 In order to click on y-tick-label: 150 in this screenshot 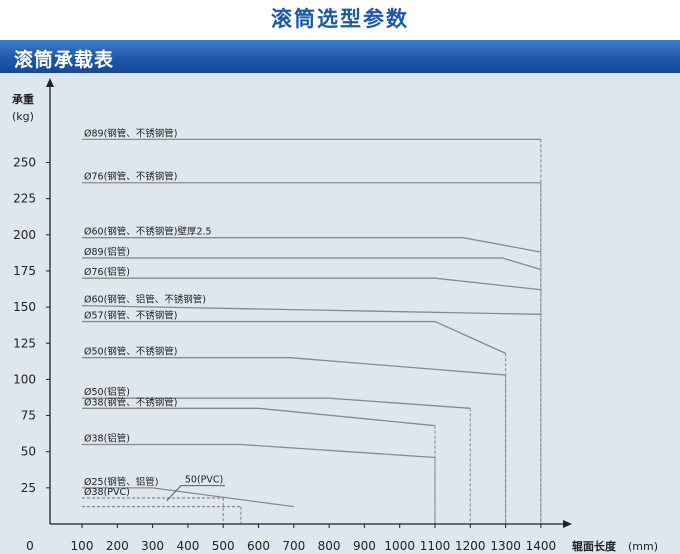, I will do `click(24, 307)`.